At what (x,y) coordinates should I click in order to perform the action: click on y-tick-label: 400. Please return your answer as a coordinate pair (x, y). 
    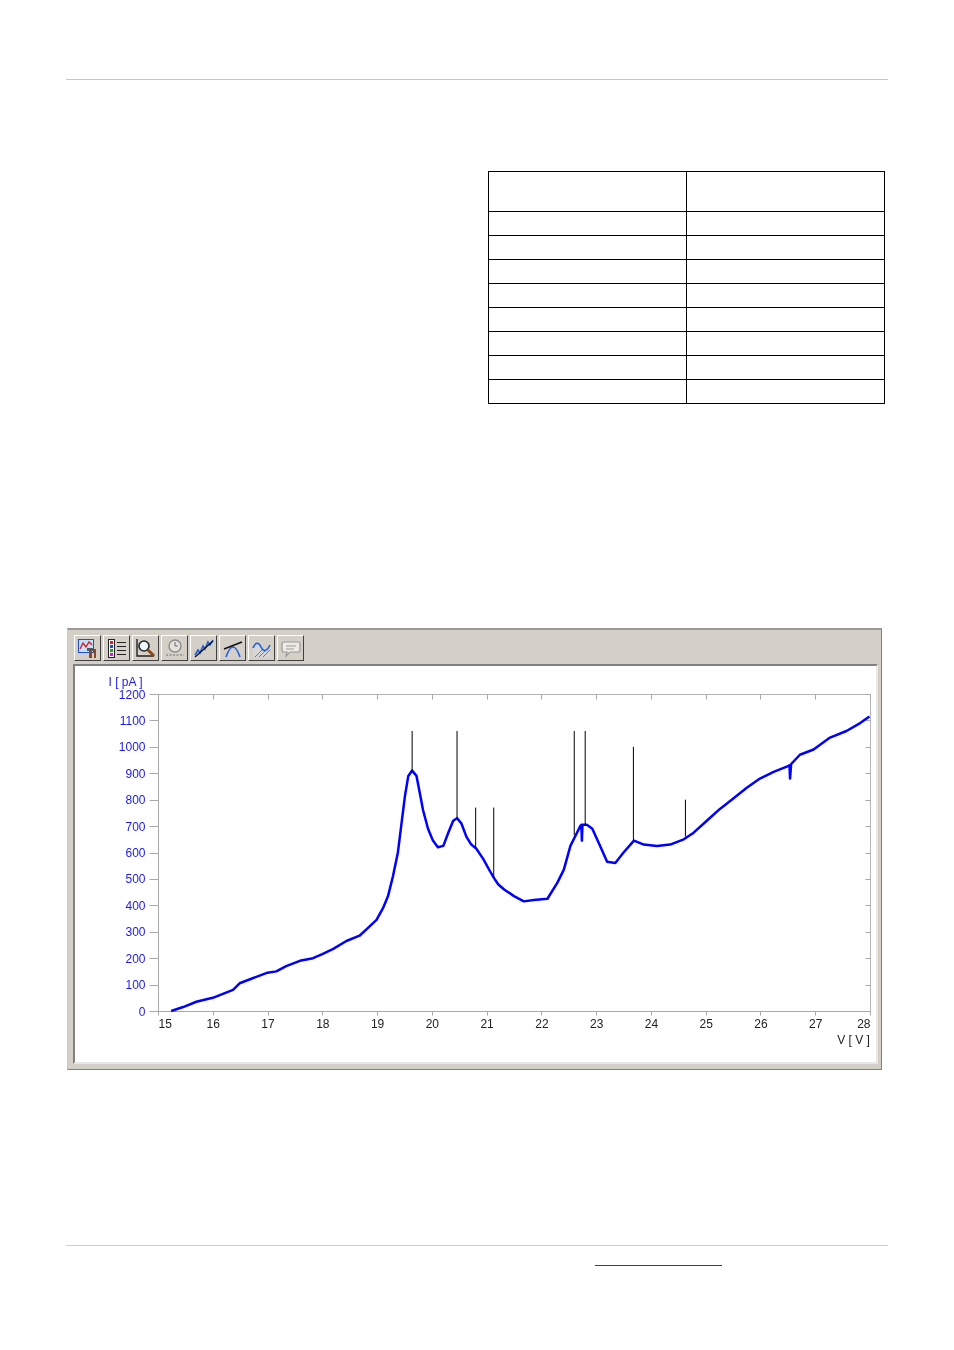
    Looking at the image, I should click on (135, 905).